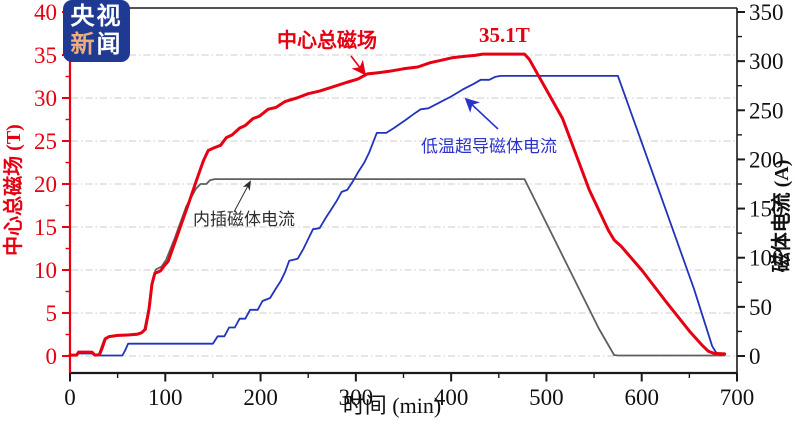 The width and height of the screenshot is (800, 436). Describe the element at coordinates (766, 209) in the screenshot. I see `yright-tick-label-150: 150` at that location.